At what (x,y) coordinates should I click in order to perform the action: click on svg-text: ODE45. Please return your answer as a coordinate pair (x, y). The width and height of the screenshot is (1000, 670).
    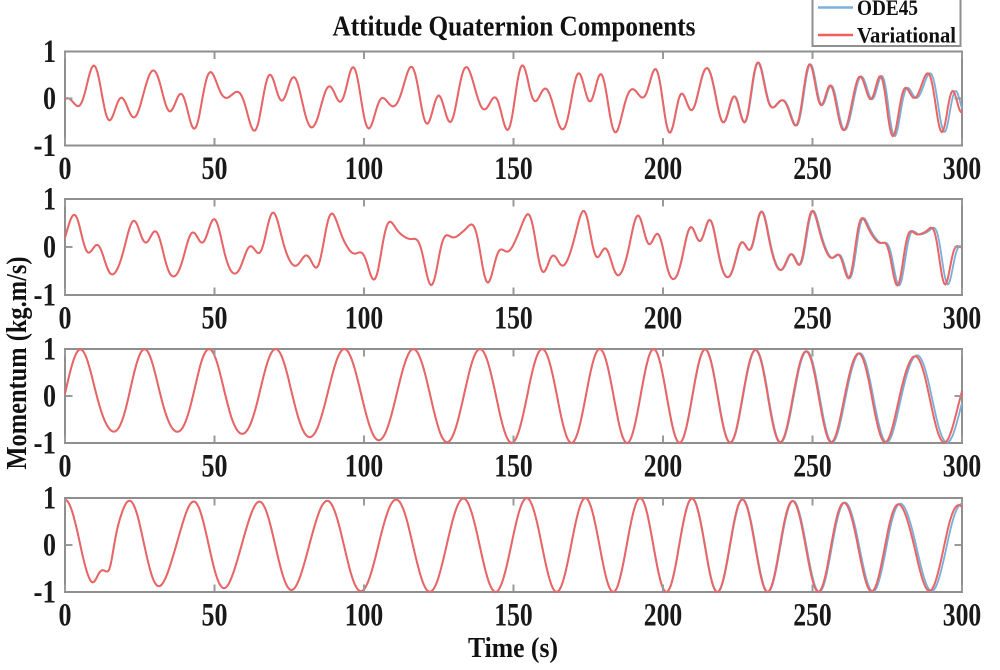
    Looking at the image, I should click on (887, 10).